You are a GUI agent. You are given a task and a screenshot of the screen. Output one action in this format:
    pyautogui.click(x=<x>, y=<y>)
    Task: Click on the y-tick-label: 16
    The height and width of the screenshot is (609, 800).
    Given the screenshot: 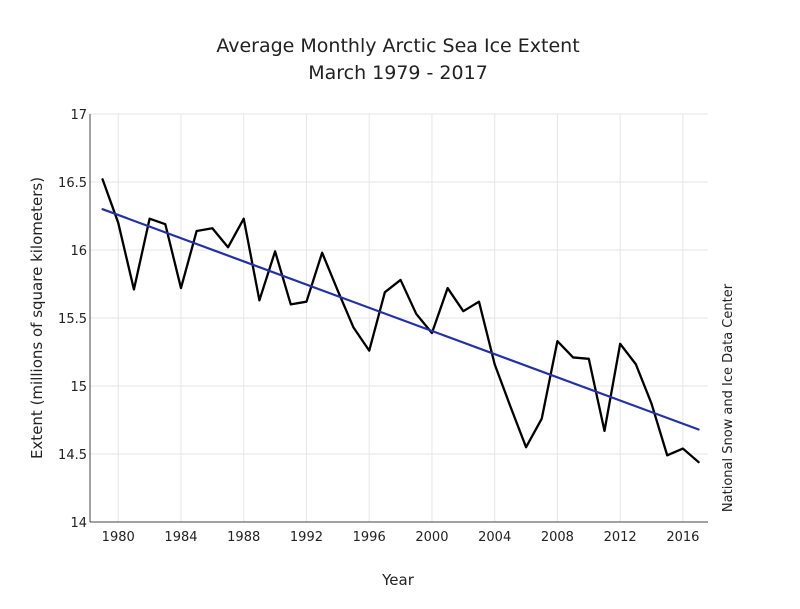 What is the action you would take?
    pyautogui.click(x=78, y=251)
    